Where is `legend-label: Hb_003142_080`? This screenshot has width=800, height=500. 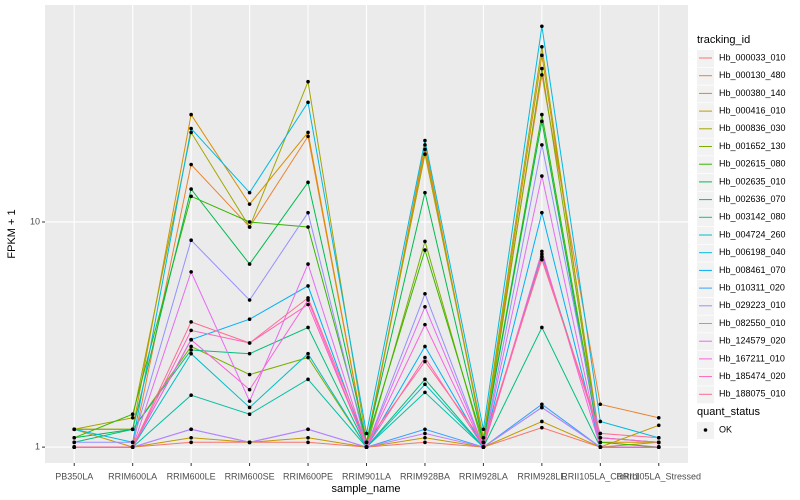 legend-label: Hb_003142_080 is located at coordinates (752, 217).